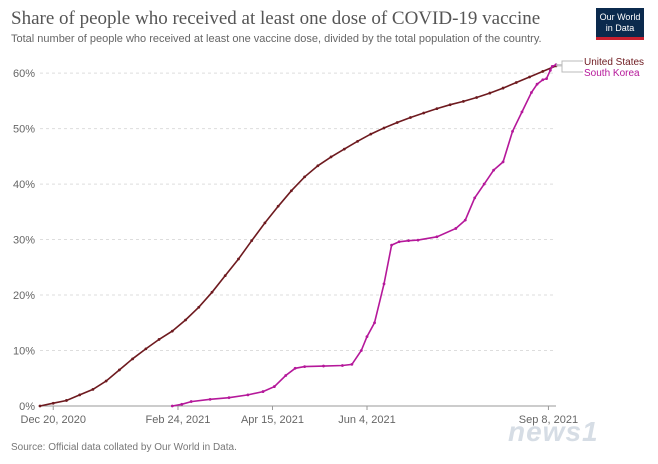  What do you see at coordinates (24, 241) in the screenshot?
I see `y-tick-label: 30%` at bounding box center [24, 241].